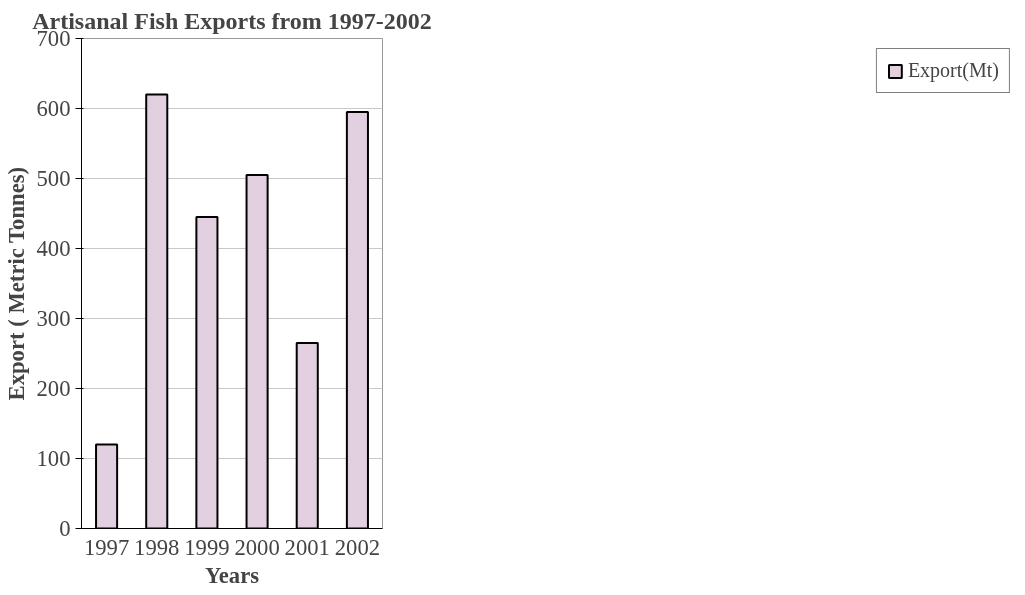 Image resolution: width=1025 pixels, height=595 pixels. Describe the element at coordinates (16, 283) in the screenshot. I see `y-axis-title: Export ( Metric Tonnes)` at that location.